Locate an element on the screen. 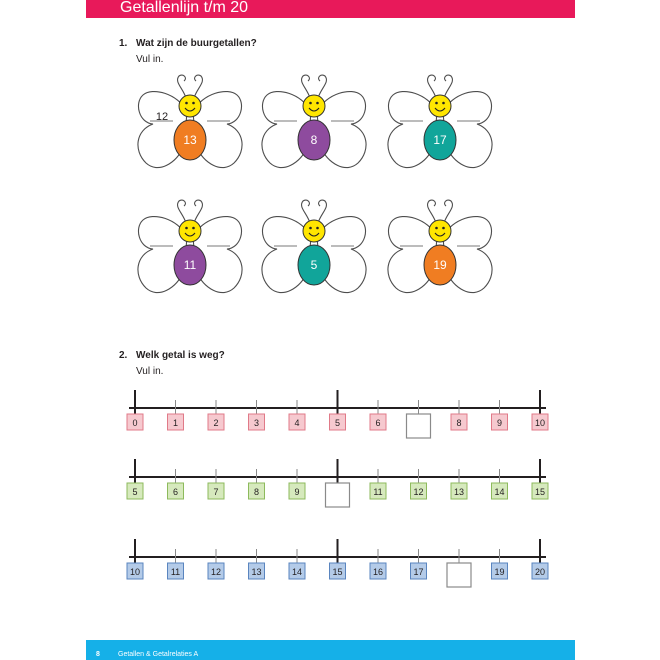  number-line: 5 6 7 8 9 11 12 13 14 15 is located at coordinates (337, 483).